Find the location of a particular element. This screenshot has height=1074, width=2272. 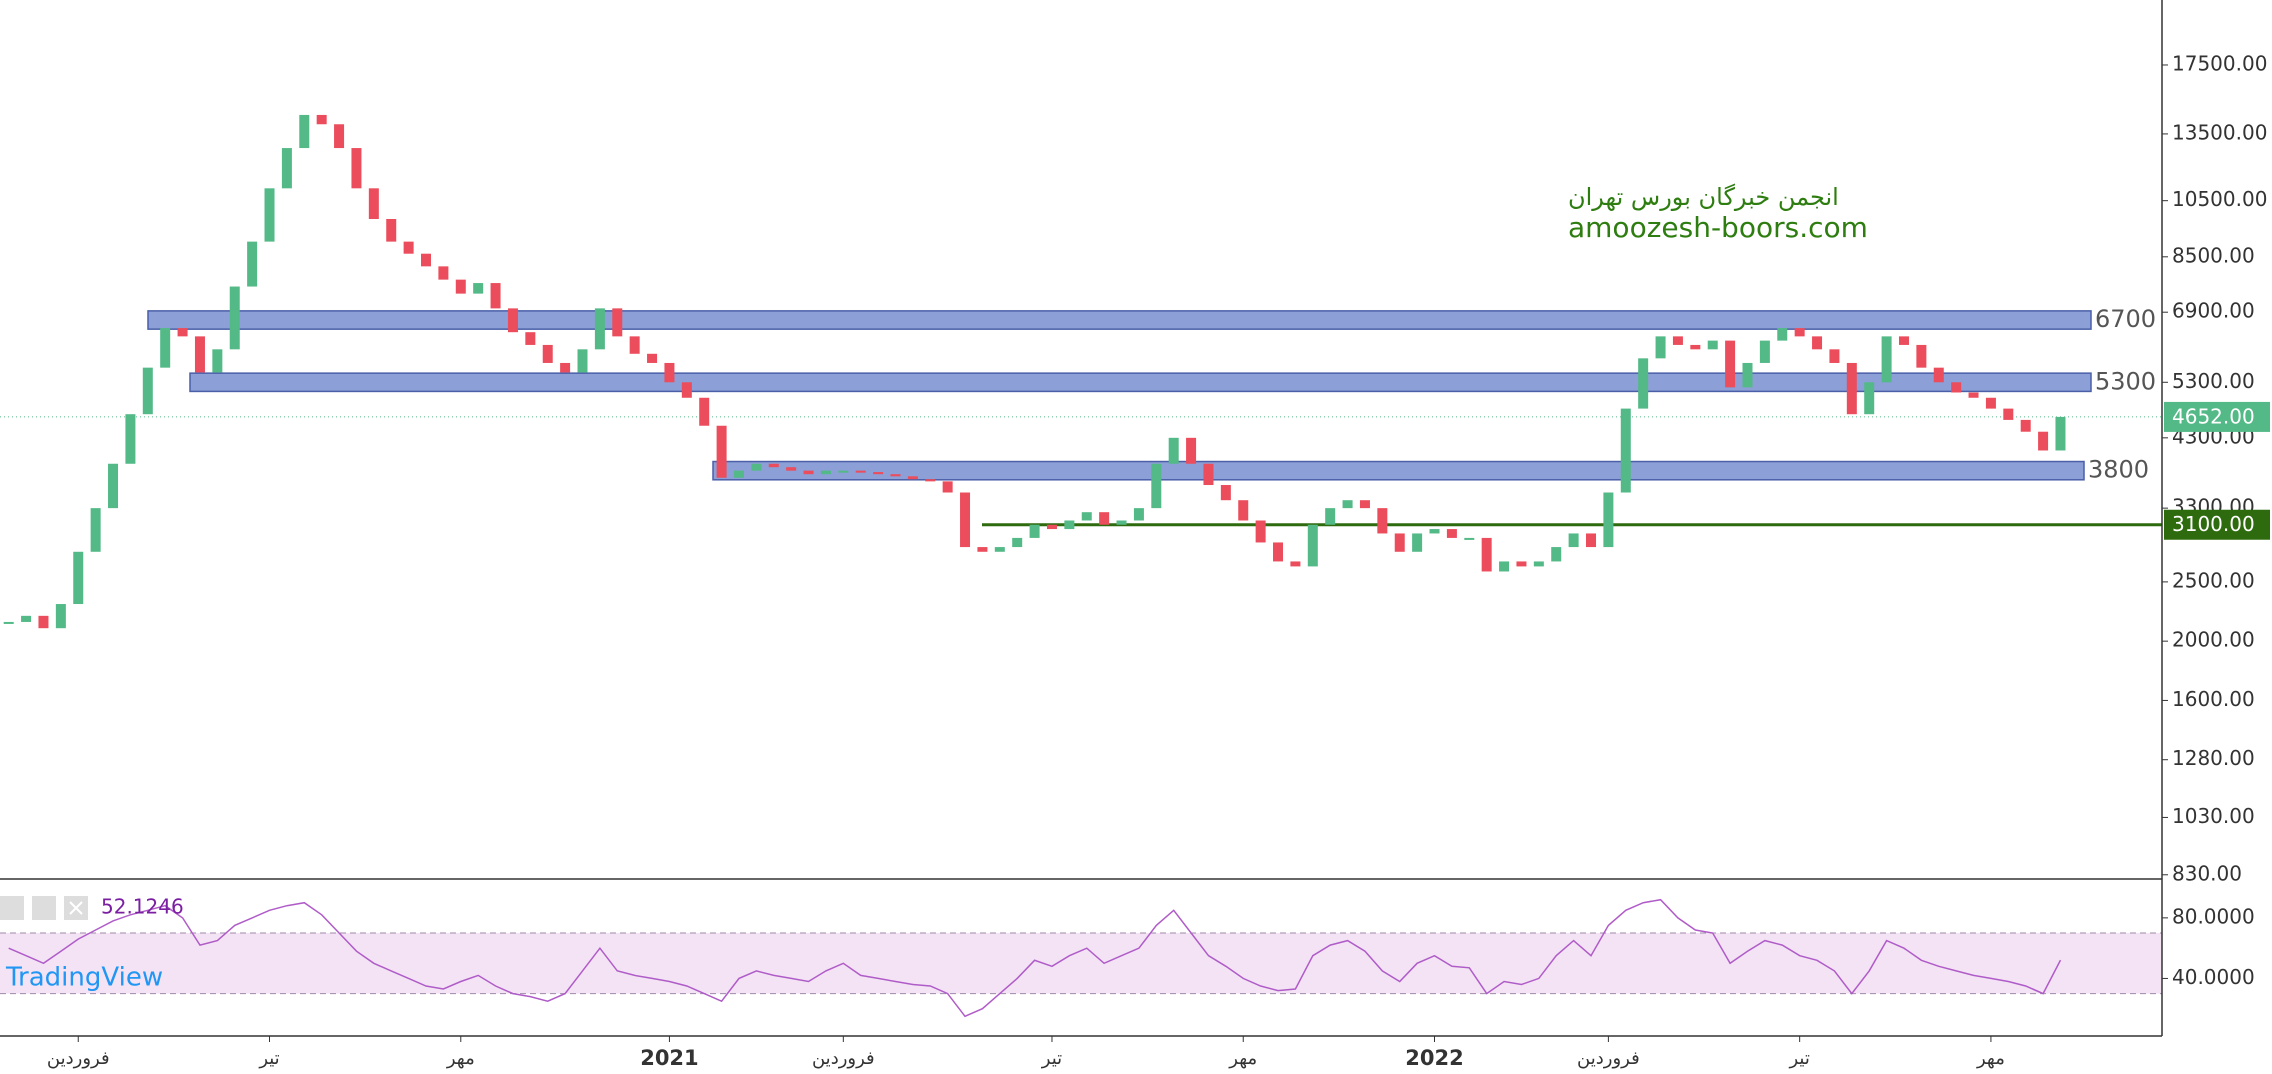

y-tick-label: 40.0000 is located at coordinates (2213, 977).